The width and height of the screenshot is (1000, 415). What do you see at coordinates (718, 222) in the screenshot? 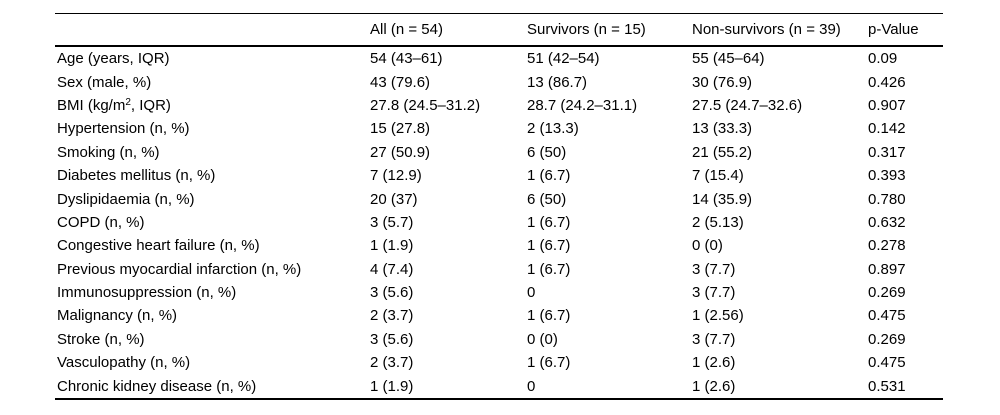
I see `value-cell: 2 (5.13)` at bounding box center [718, 222].